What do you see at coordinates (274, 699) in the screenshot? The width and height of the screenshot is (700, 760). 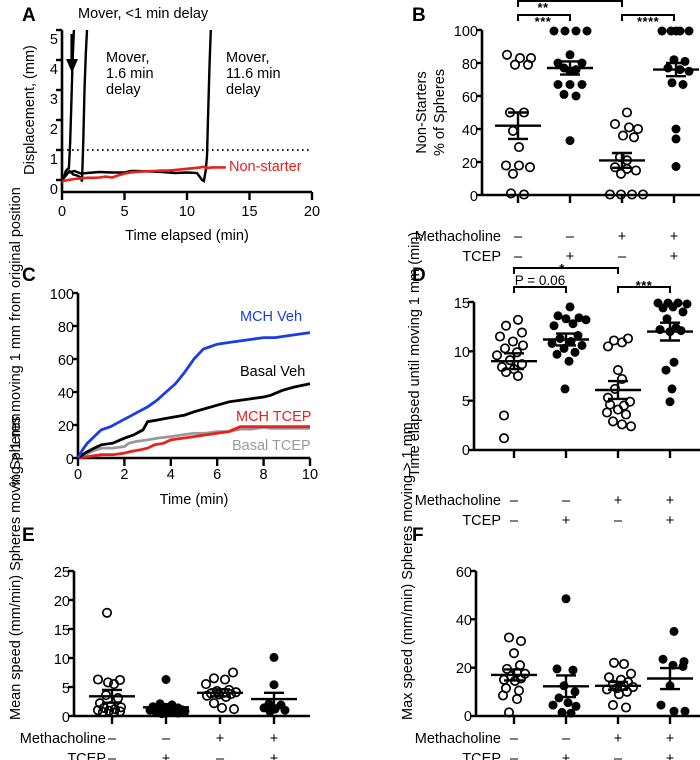 I see `panel-e-group4-meanbar` at bounding box center [274, 699].